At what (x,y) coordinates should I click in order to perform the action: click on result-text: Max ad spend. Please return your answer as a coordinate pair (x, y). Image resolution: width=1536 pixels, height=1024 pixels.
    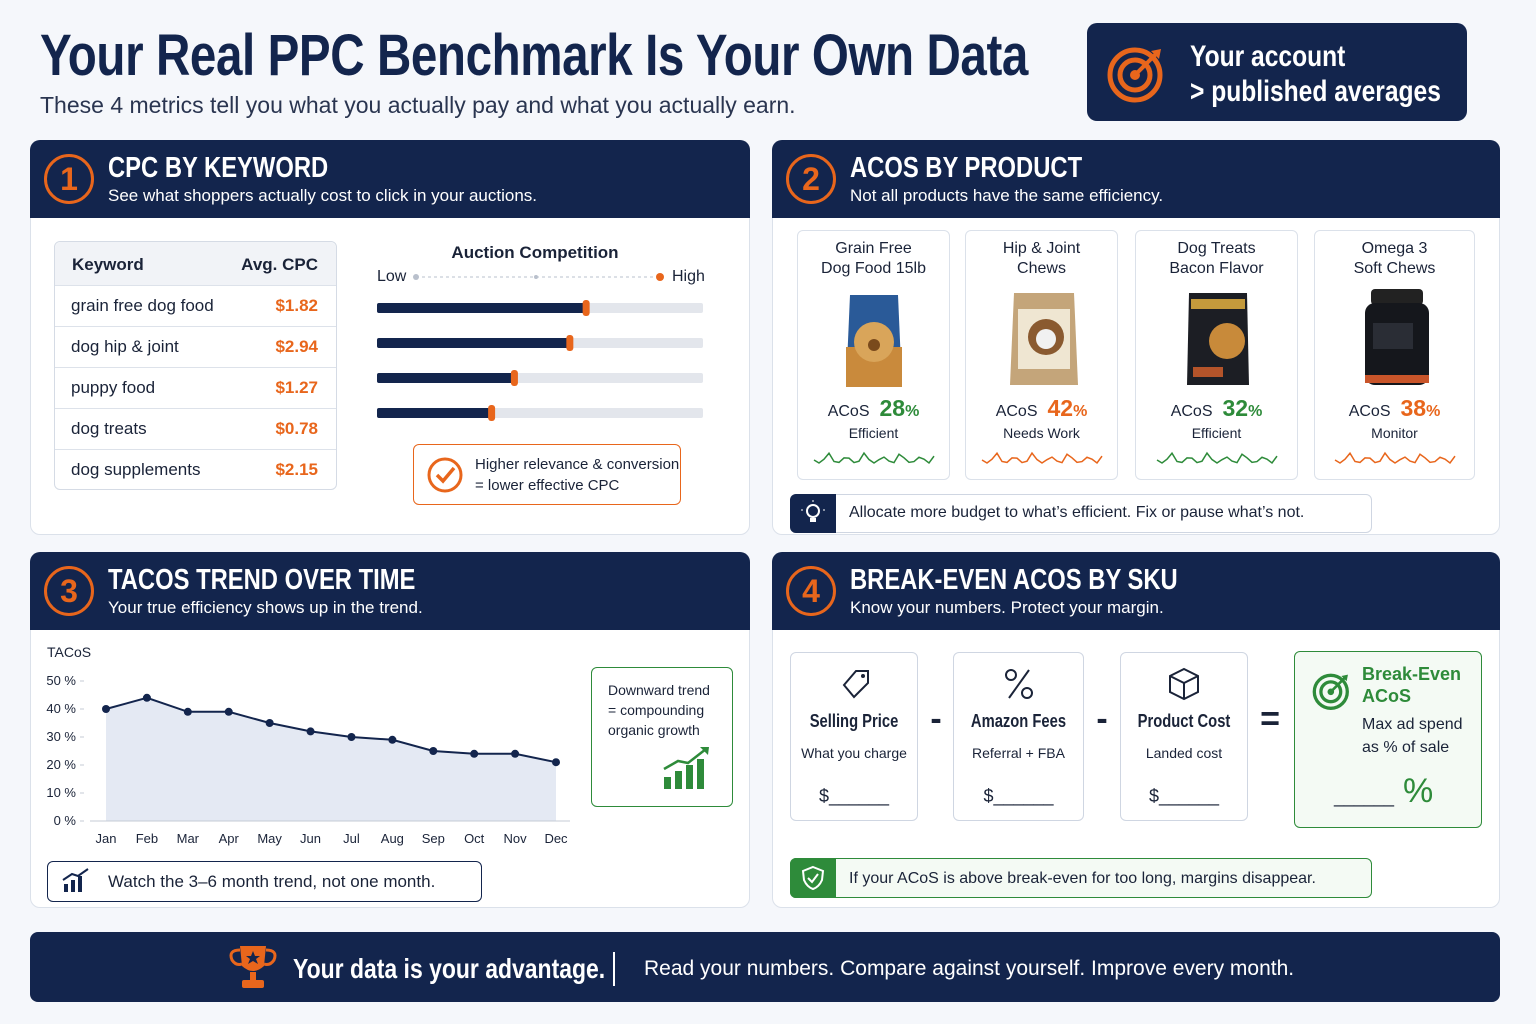
    Looking at the image, I should click on (1412, 724).